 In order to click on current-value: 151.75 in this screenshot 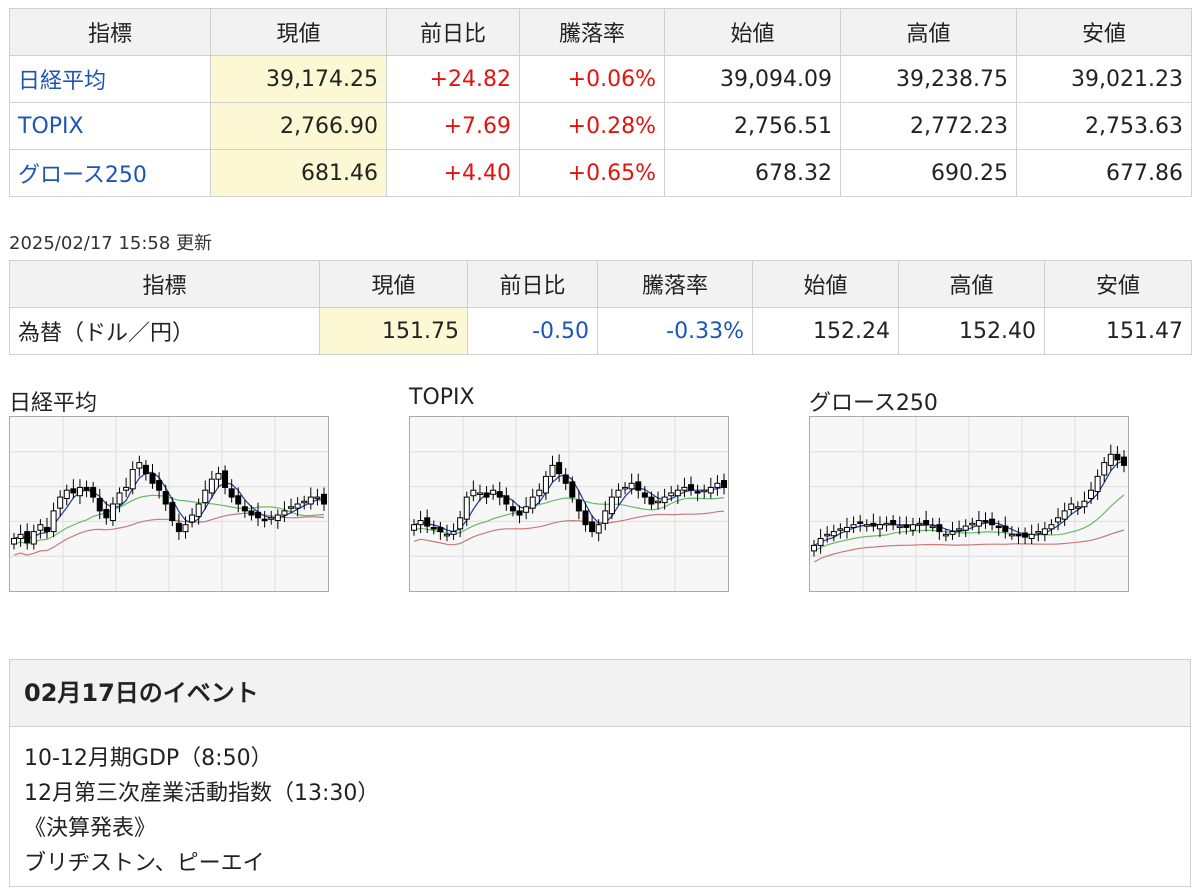, I will do `click(393, 331)`.